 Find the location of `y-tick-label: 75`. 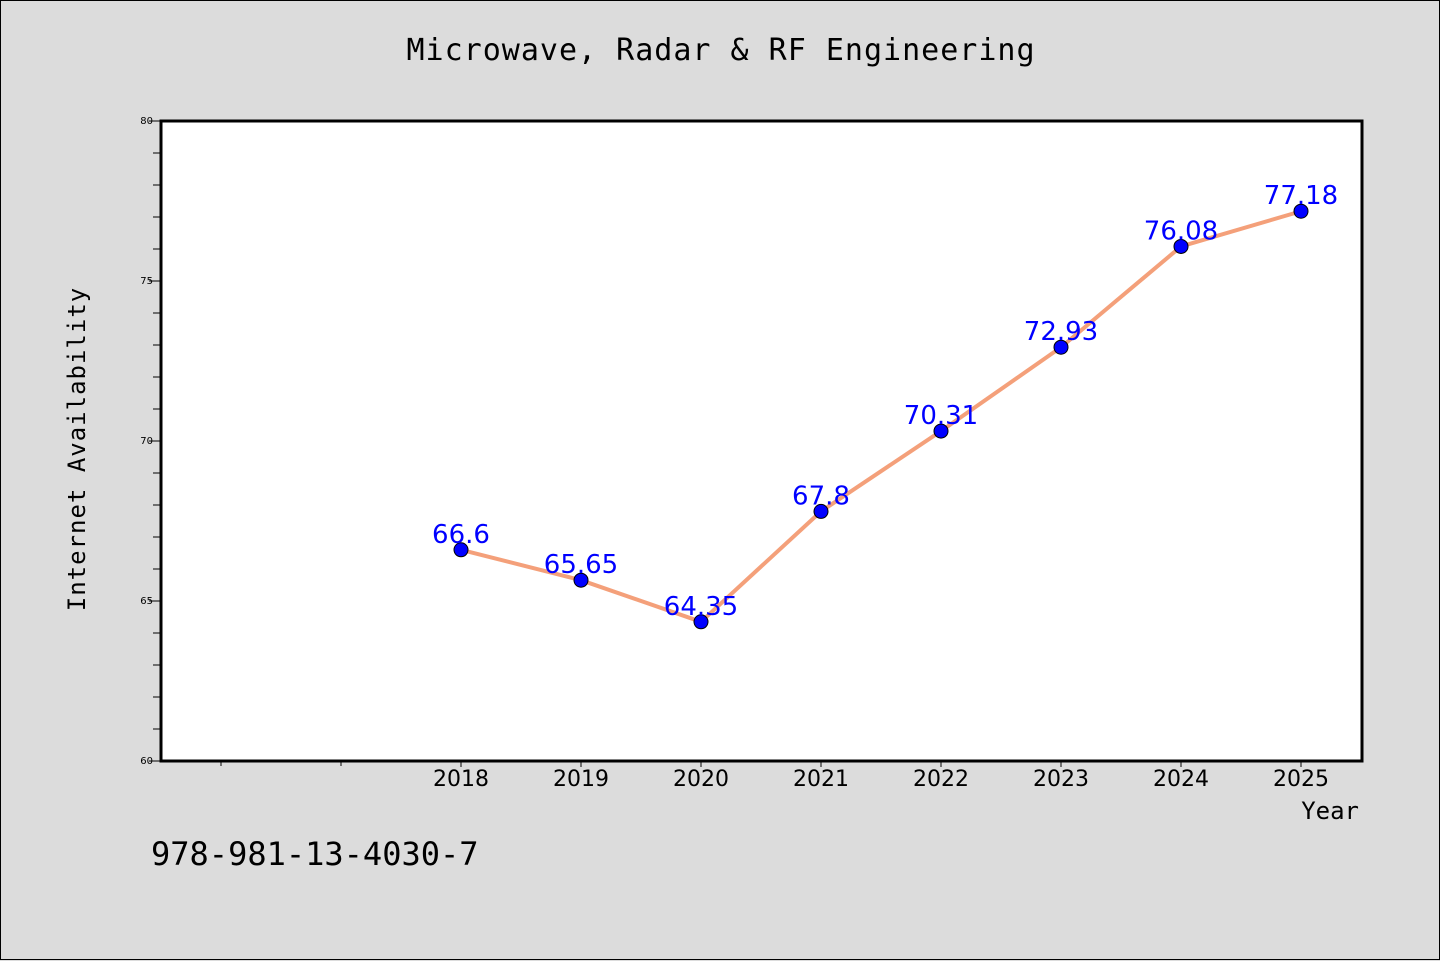

y-tick-label: 75 is located at coordinates (146, 281).